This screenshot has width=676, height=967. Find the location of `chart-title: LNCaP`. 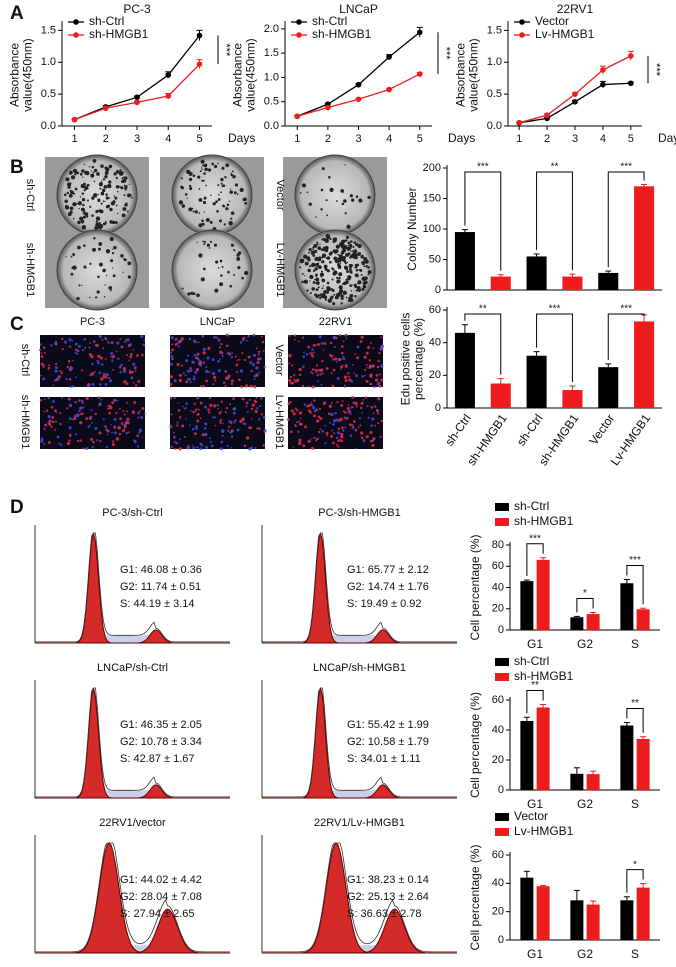

chart-title: LNCaP is located at coordinates (358, 9).